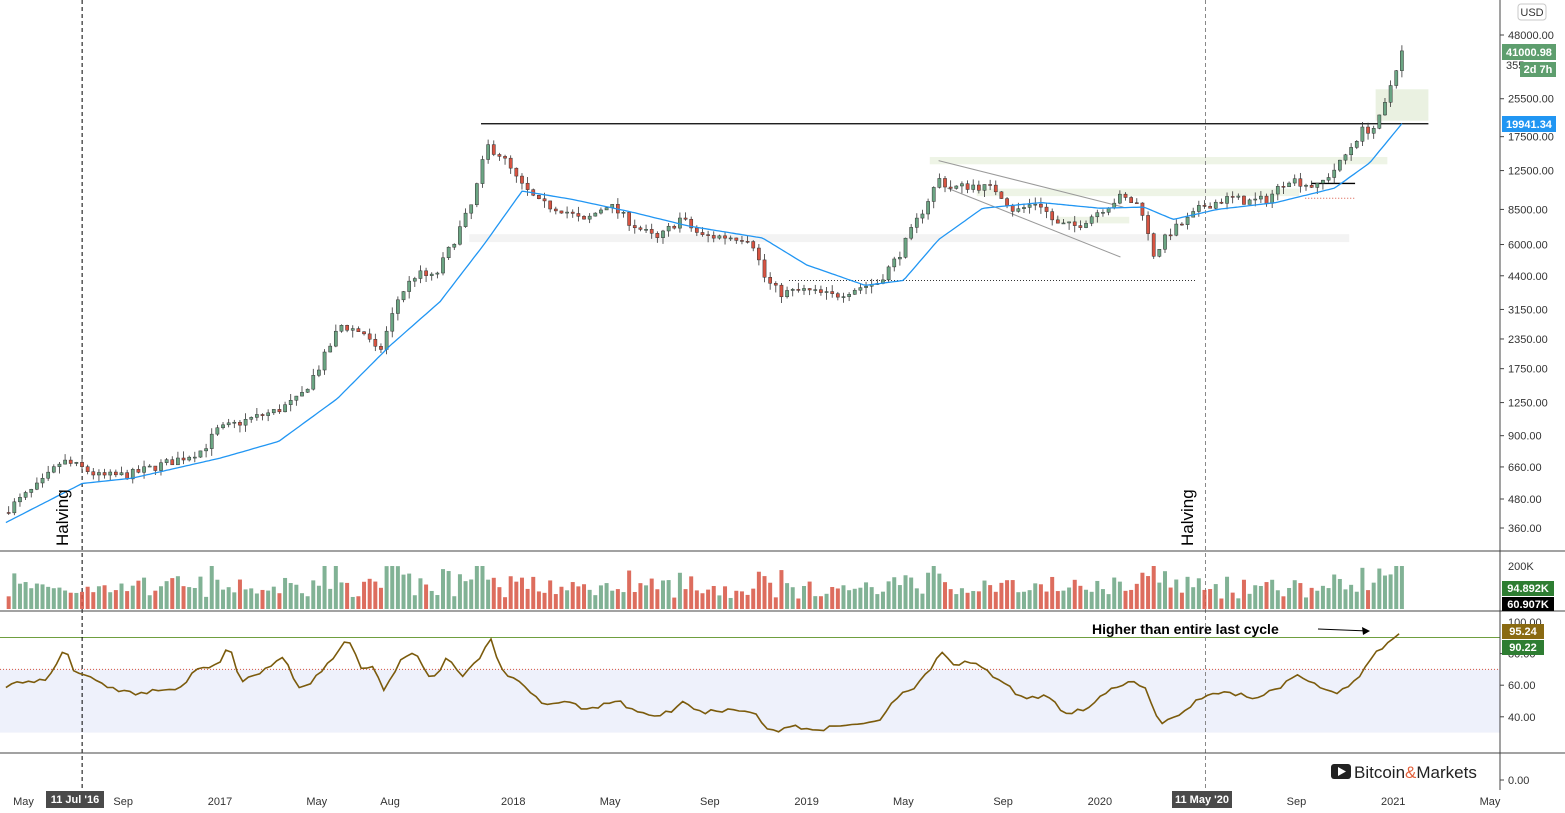 The image size is (1565, 813). I want to click on price-tick-label: 1250.00, so click(1528, 404).